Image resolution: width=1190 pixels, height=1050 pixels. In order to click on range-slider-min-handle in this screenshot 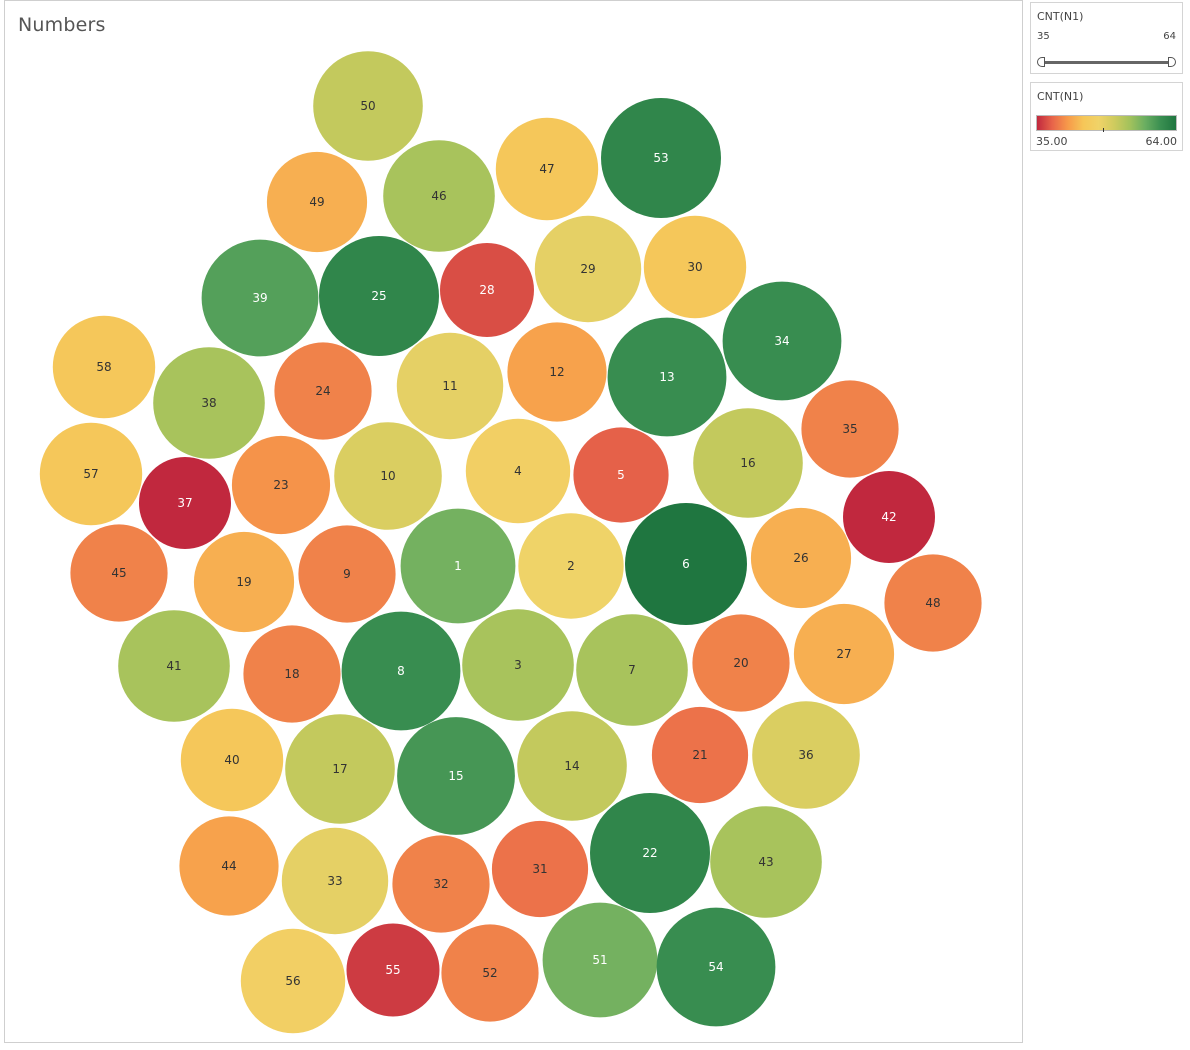, I will do `click(1041, 62)`.